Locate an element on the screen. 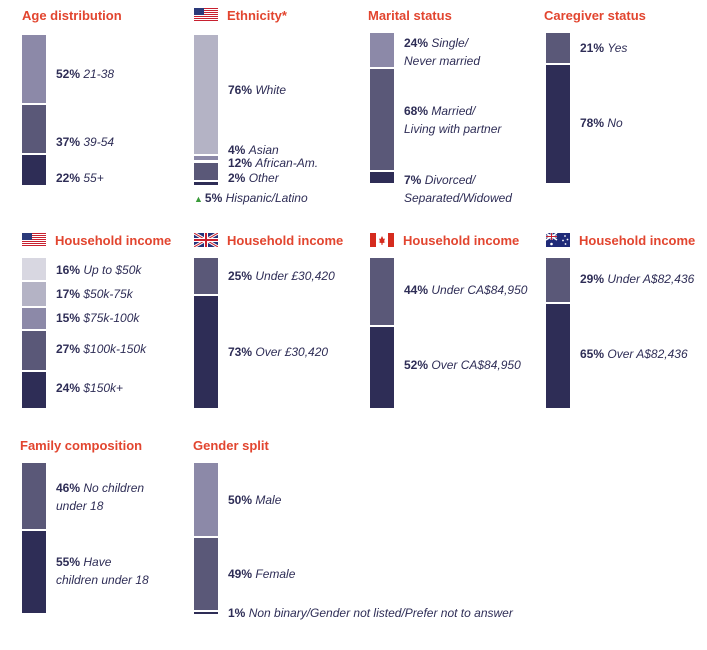 The image size is (707, 650). chart-title: Household income is located at coordinates (620, 241).